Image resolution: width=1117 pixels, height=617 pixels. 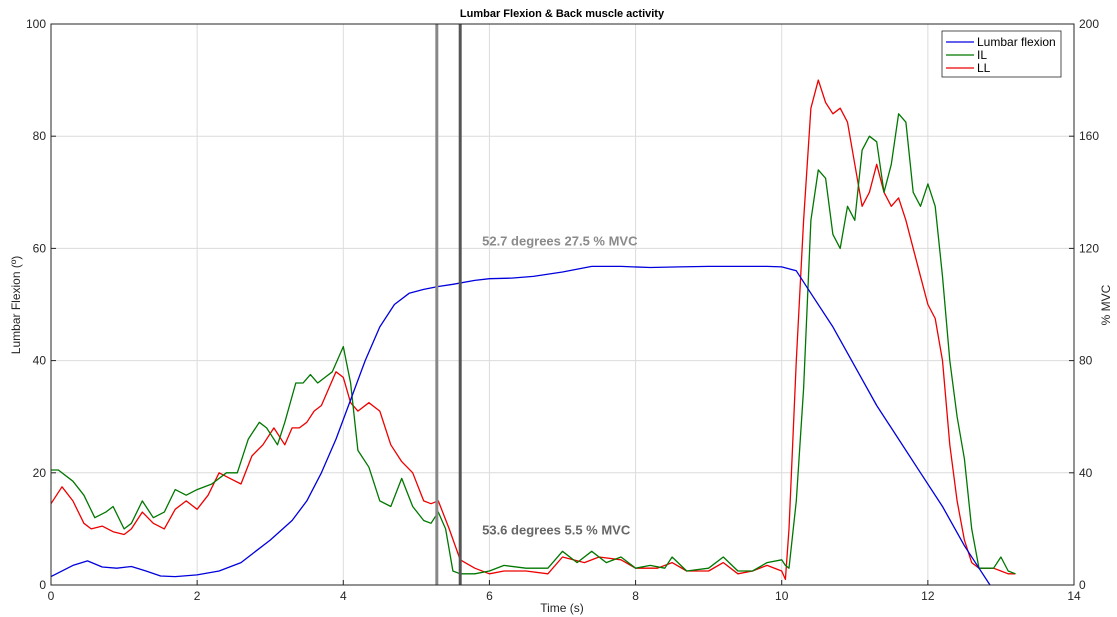 What do you see at coordinates (40, 136) in the screenshot?
I see `y-left-tick-label: 80` at bounding box center [40, 136].